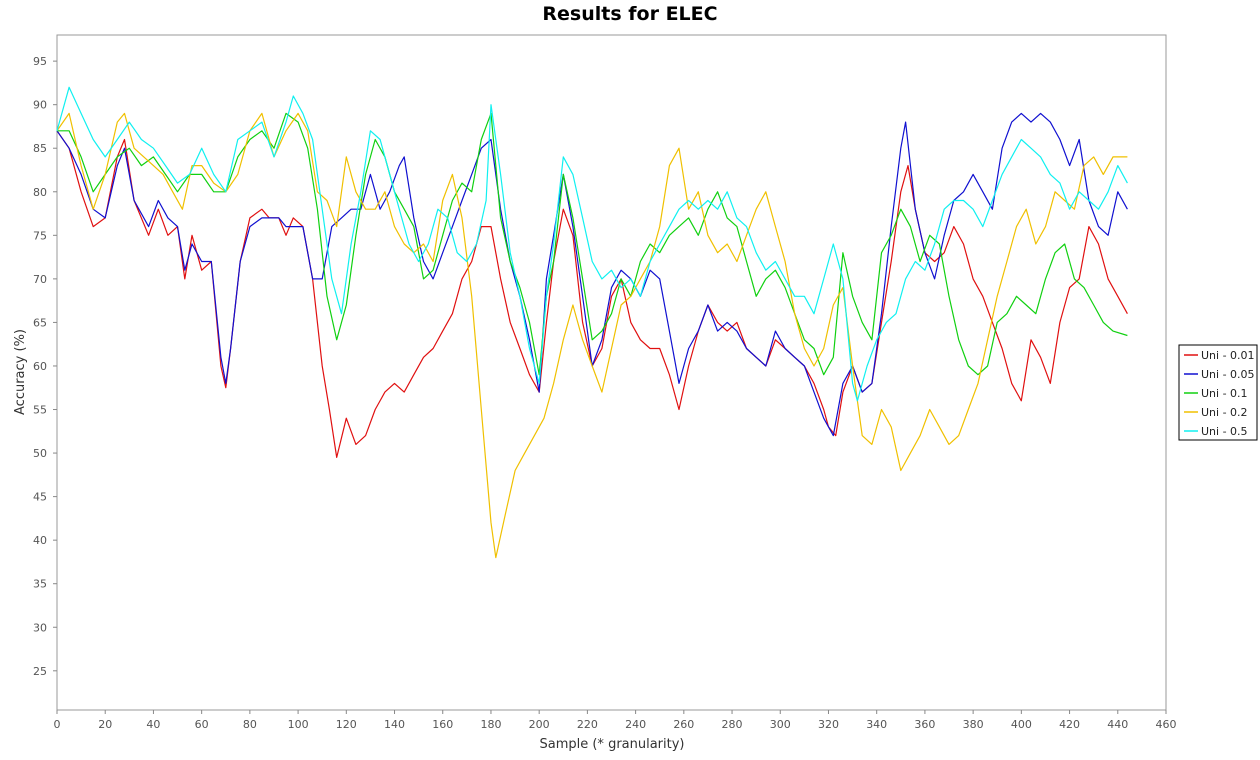 Image resolution: width=1260 pixels, height=760 pixels. I want to click on y-tick-label: 35, so click(40, 584).